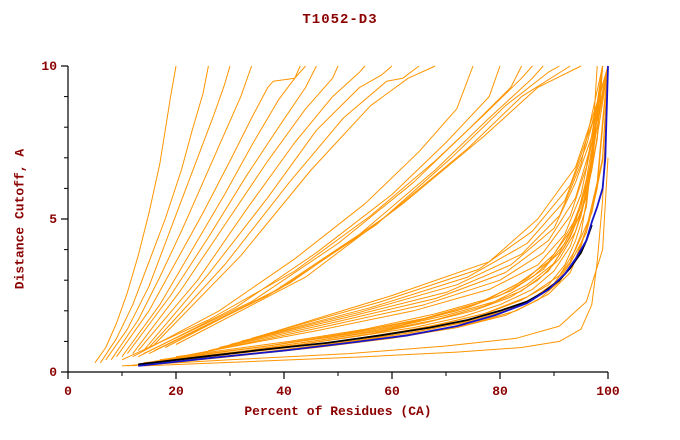 The image size is (680, 440). Describe the element at coordinates (392, 391) in the screenshot. I see `x-tick-label: 60` at that location.